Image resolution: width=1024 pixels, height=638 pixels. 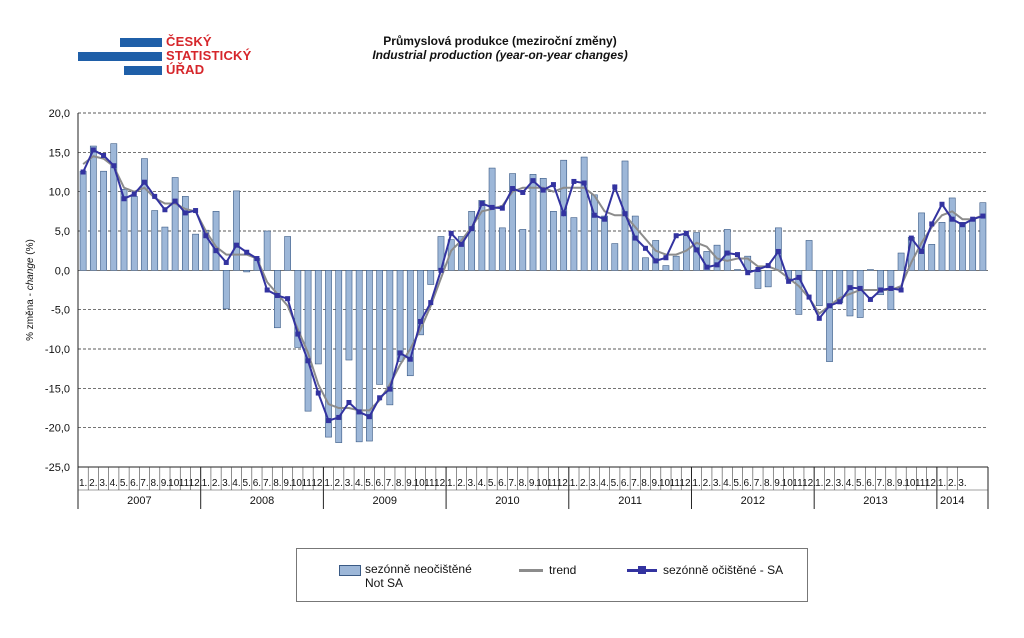 What do you see at coordinates (369, 483) in the screenshot?
I see `x-month-label: 5.` at bounding box center [369, 483].